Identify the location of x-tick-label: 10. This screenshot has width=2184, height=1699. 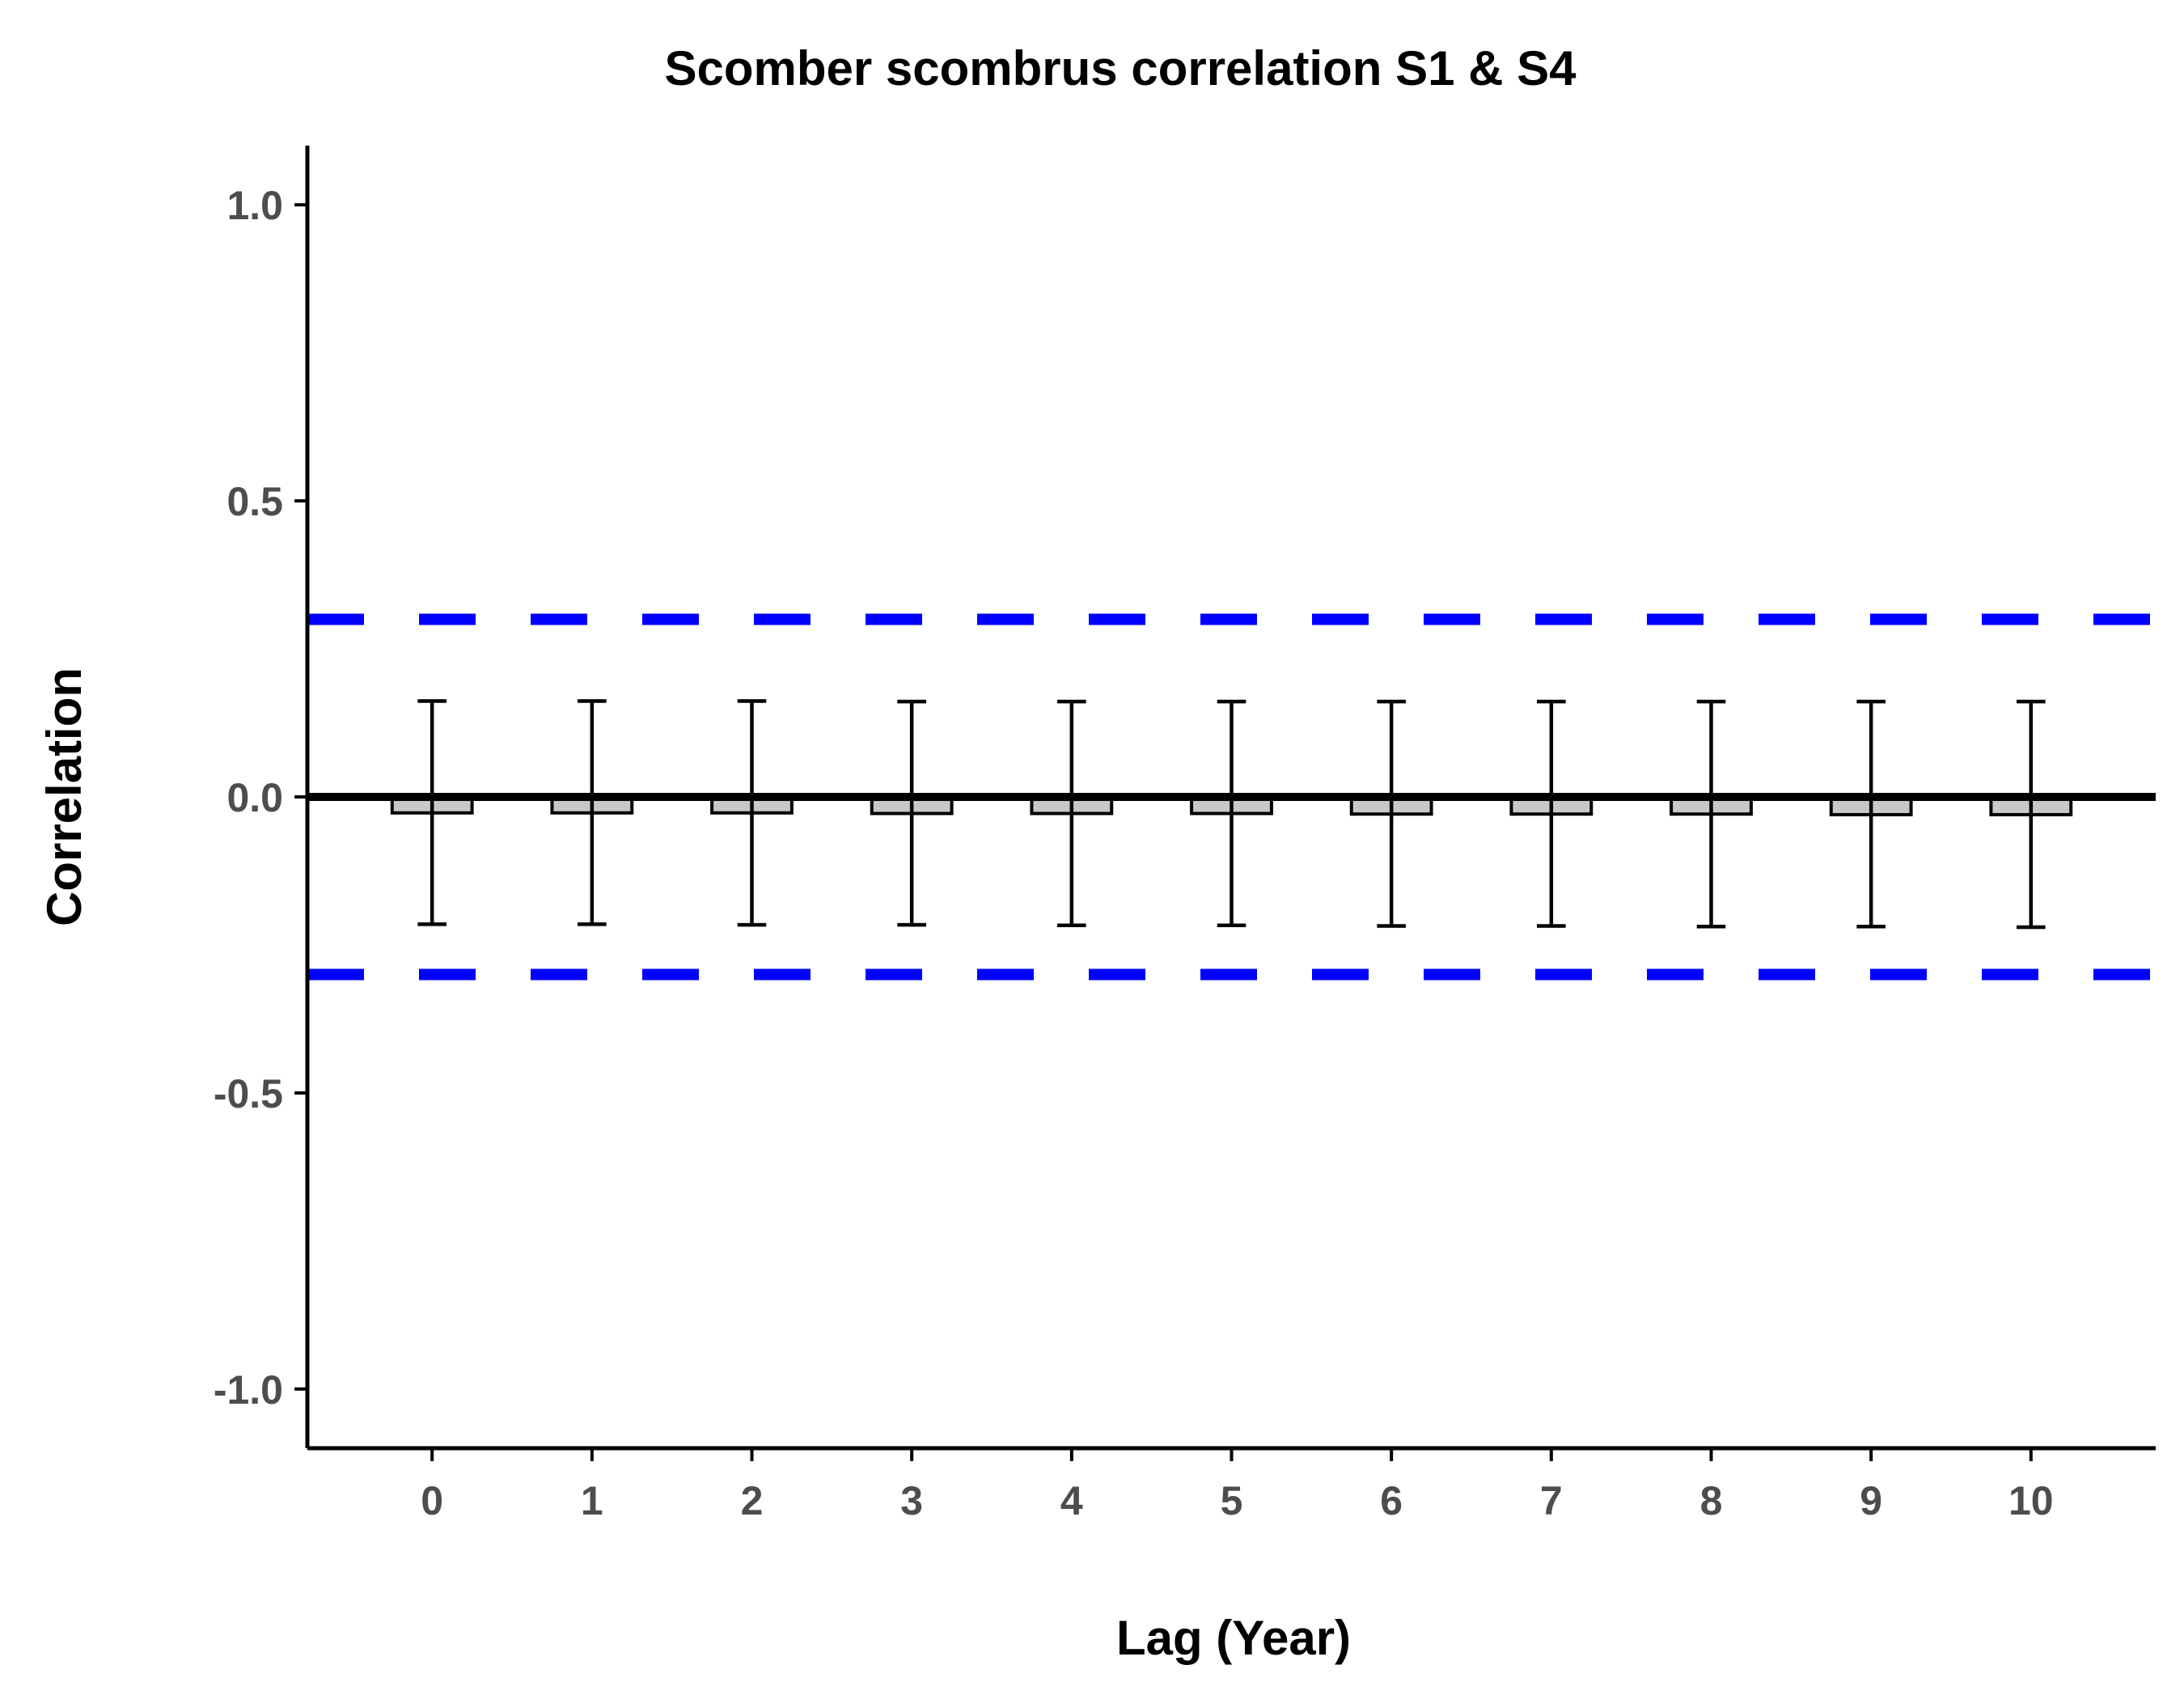
(2031, 1500).